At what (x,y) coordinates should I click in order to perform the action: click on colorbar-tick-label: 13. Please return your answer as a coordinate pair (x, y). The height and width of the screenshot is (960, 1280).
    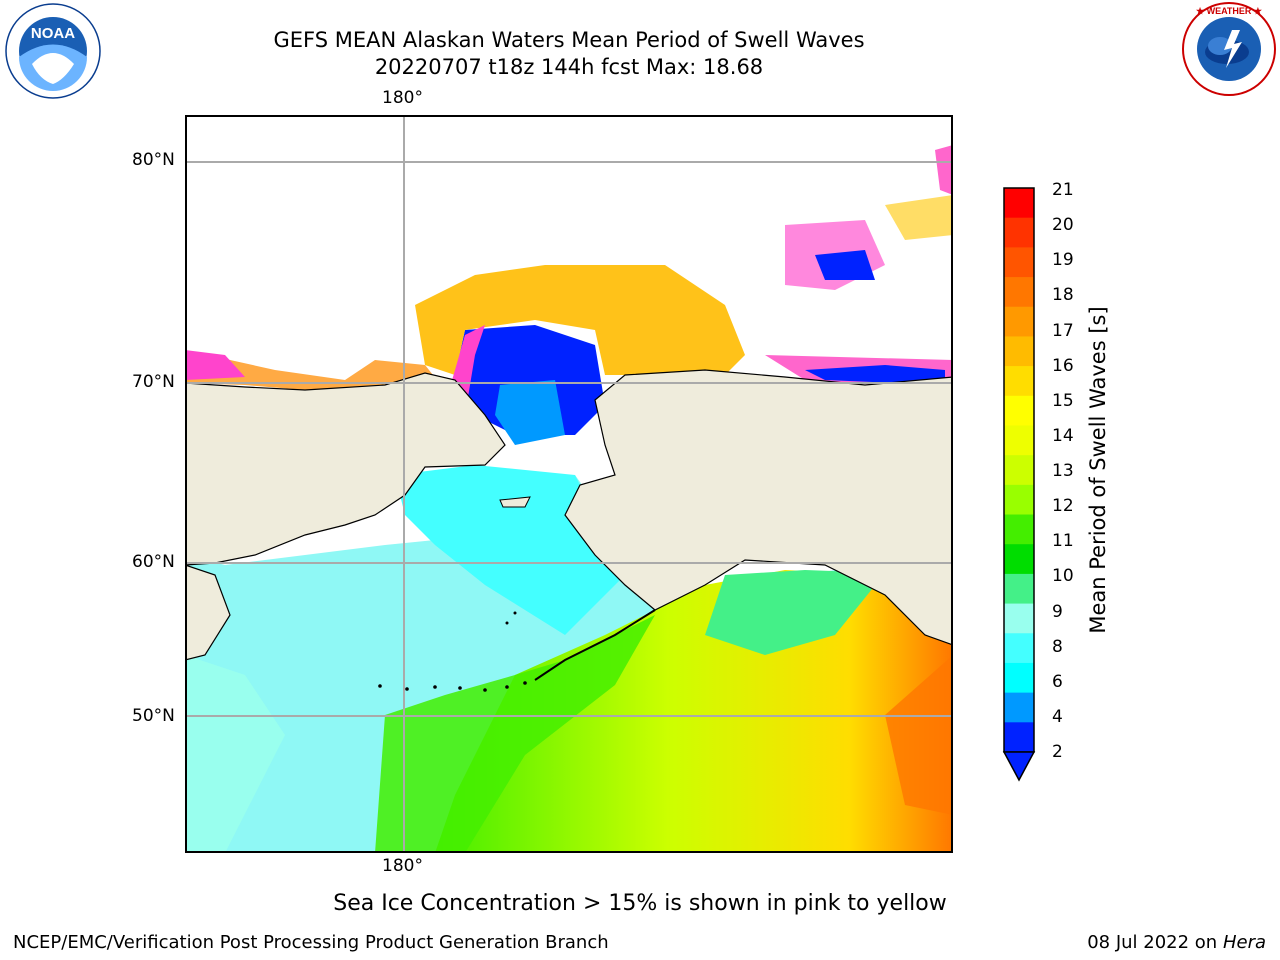
    Looking at the image, I should click on (1063, 471).